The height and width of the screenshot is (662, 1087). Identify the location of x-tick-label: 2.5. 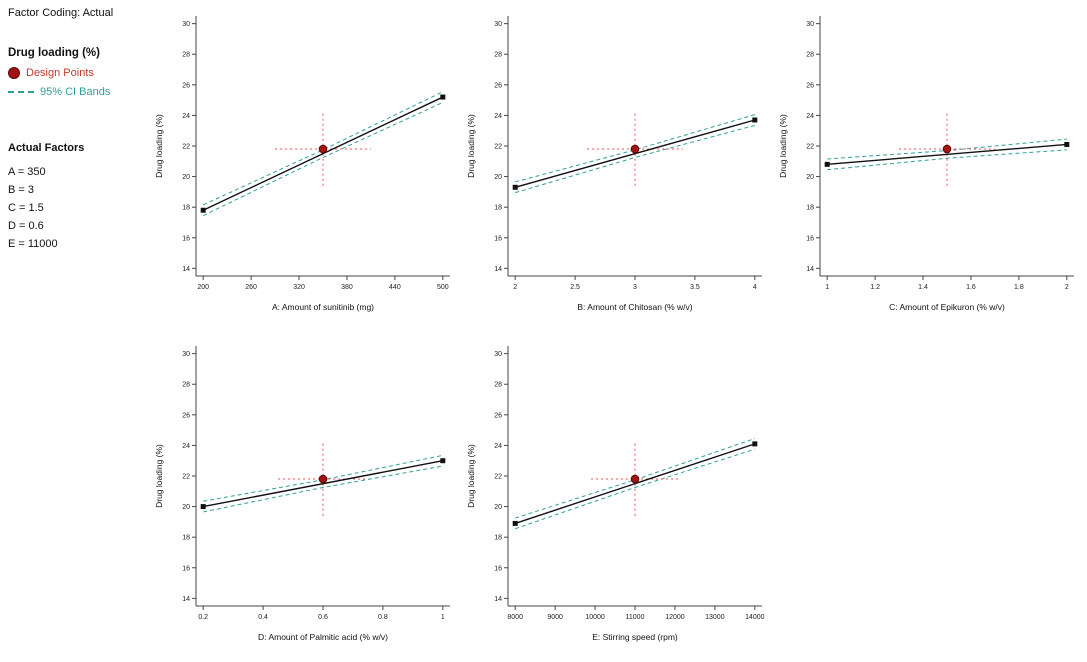
(575, 287).